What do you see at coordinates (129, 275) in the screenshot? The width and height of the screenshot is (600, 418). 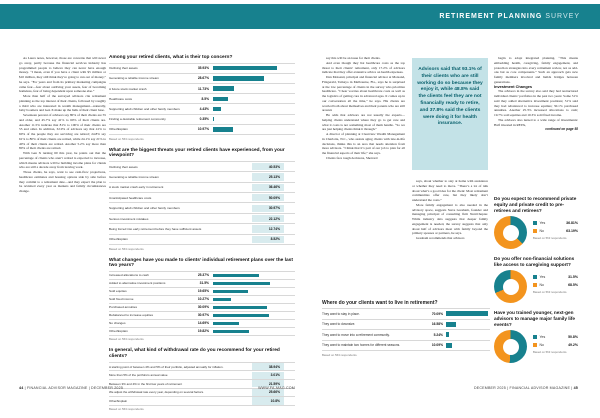 I see `row-label: Increased allocations to cash` at bounding box center [129, 275].